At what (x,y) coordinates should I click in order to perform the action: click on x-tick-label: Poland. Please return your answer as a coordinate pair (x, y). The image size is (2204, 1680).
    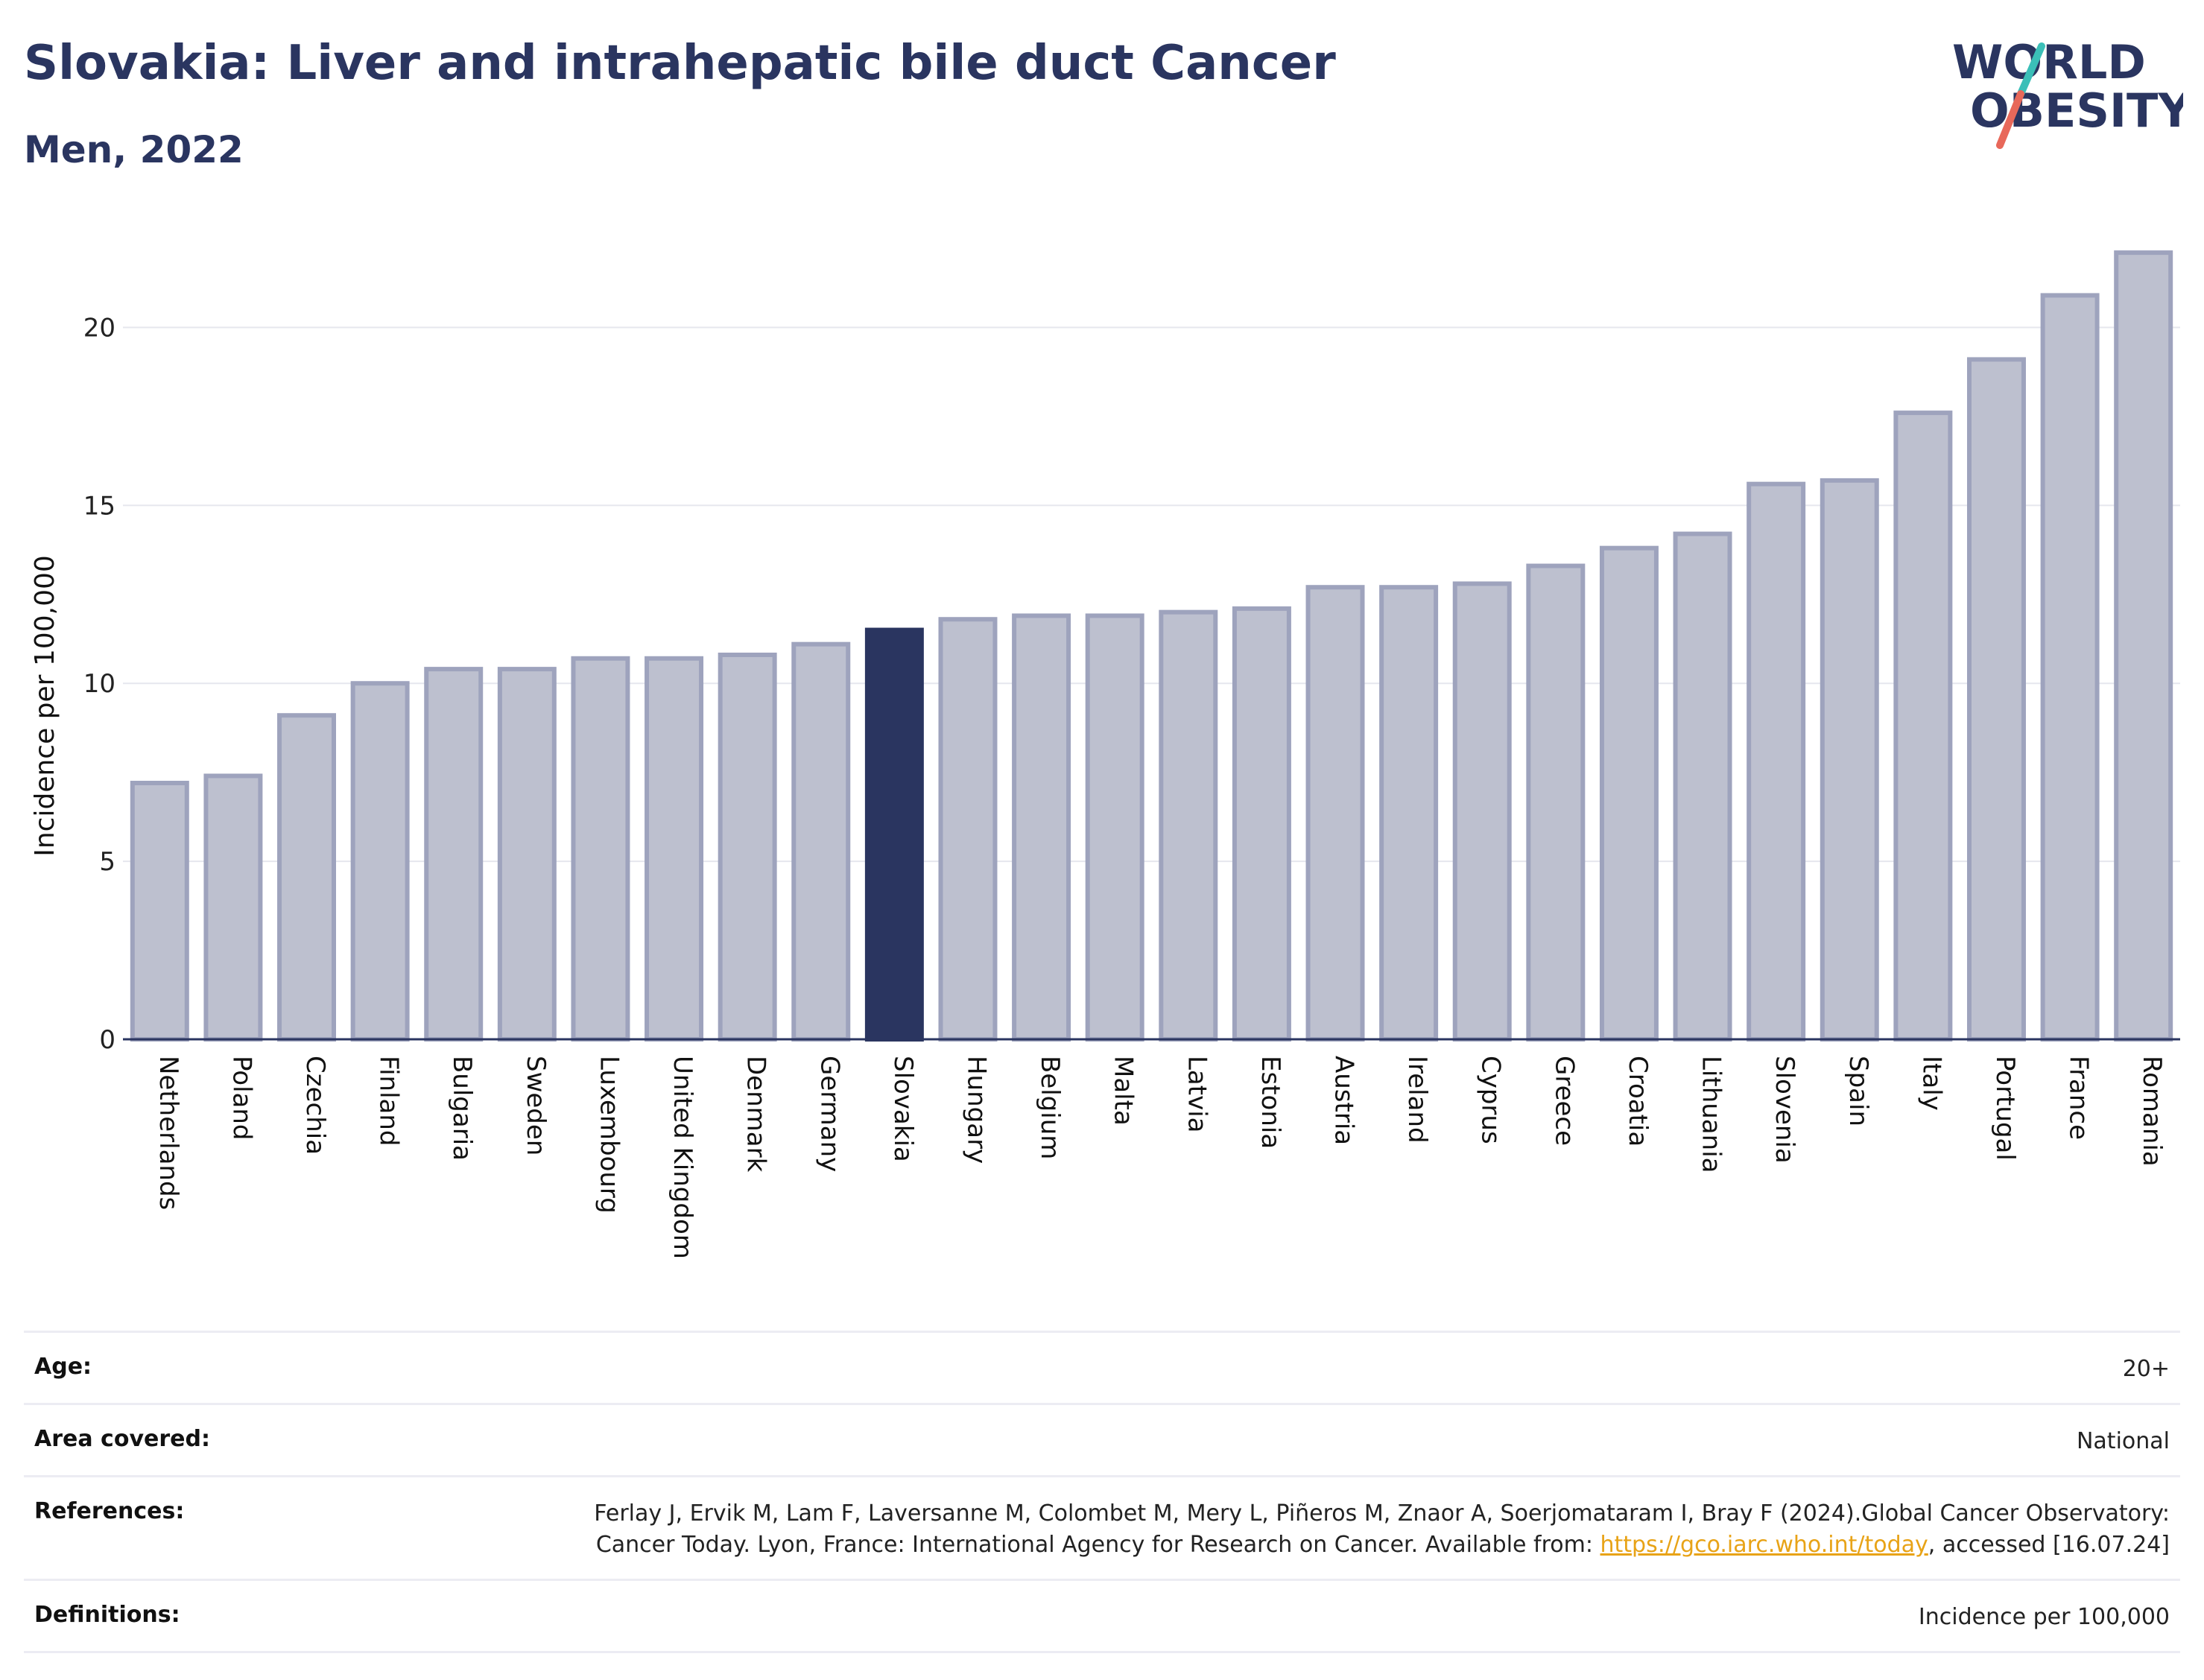
    Looking at the image, I should click on (241, 1098).